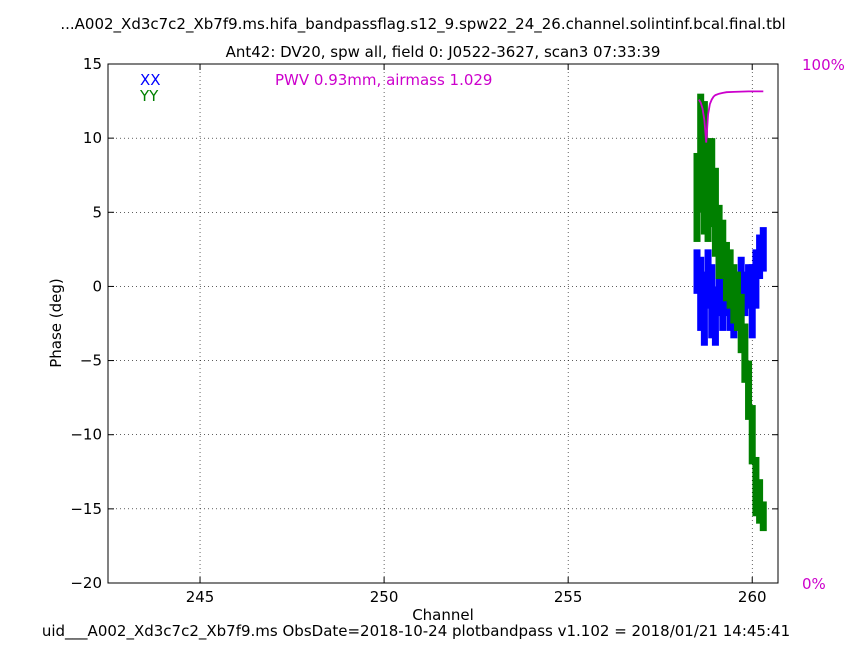 This screenshot has width=864, height=648. I want to click on data-series, so click(730, 311).